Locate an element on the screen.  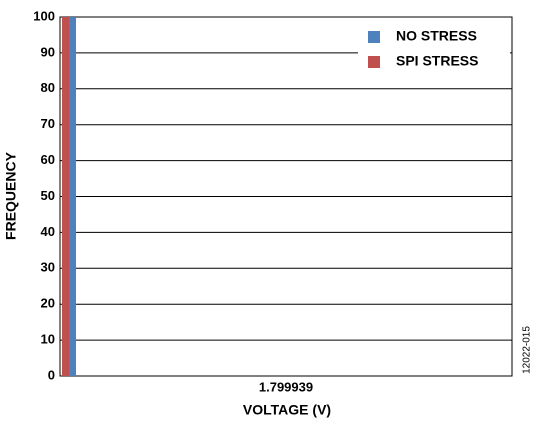
y-tick-label: 40 is located at coordinates (48, 231).